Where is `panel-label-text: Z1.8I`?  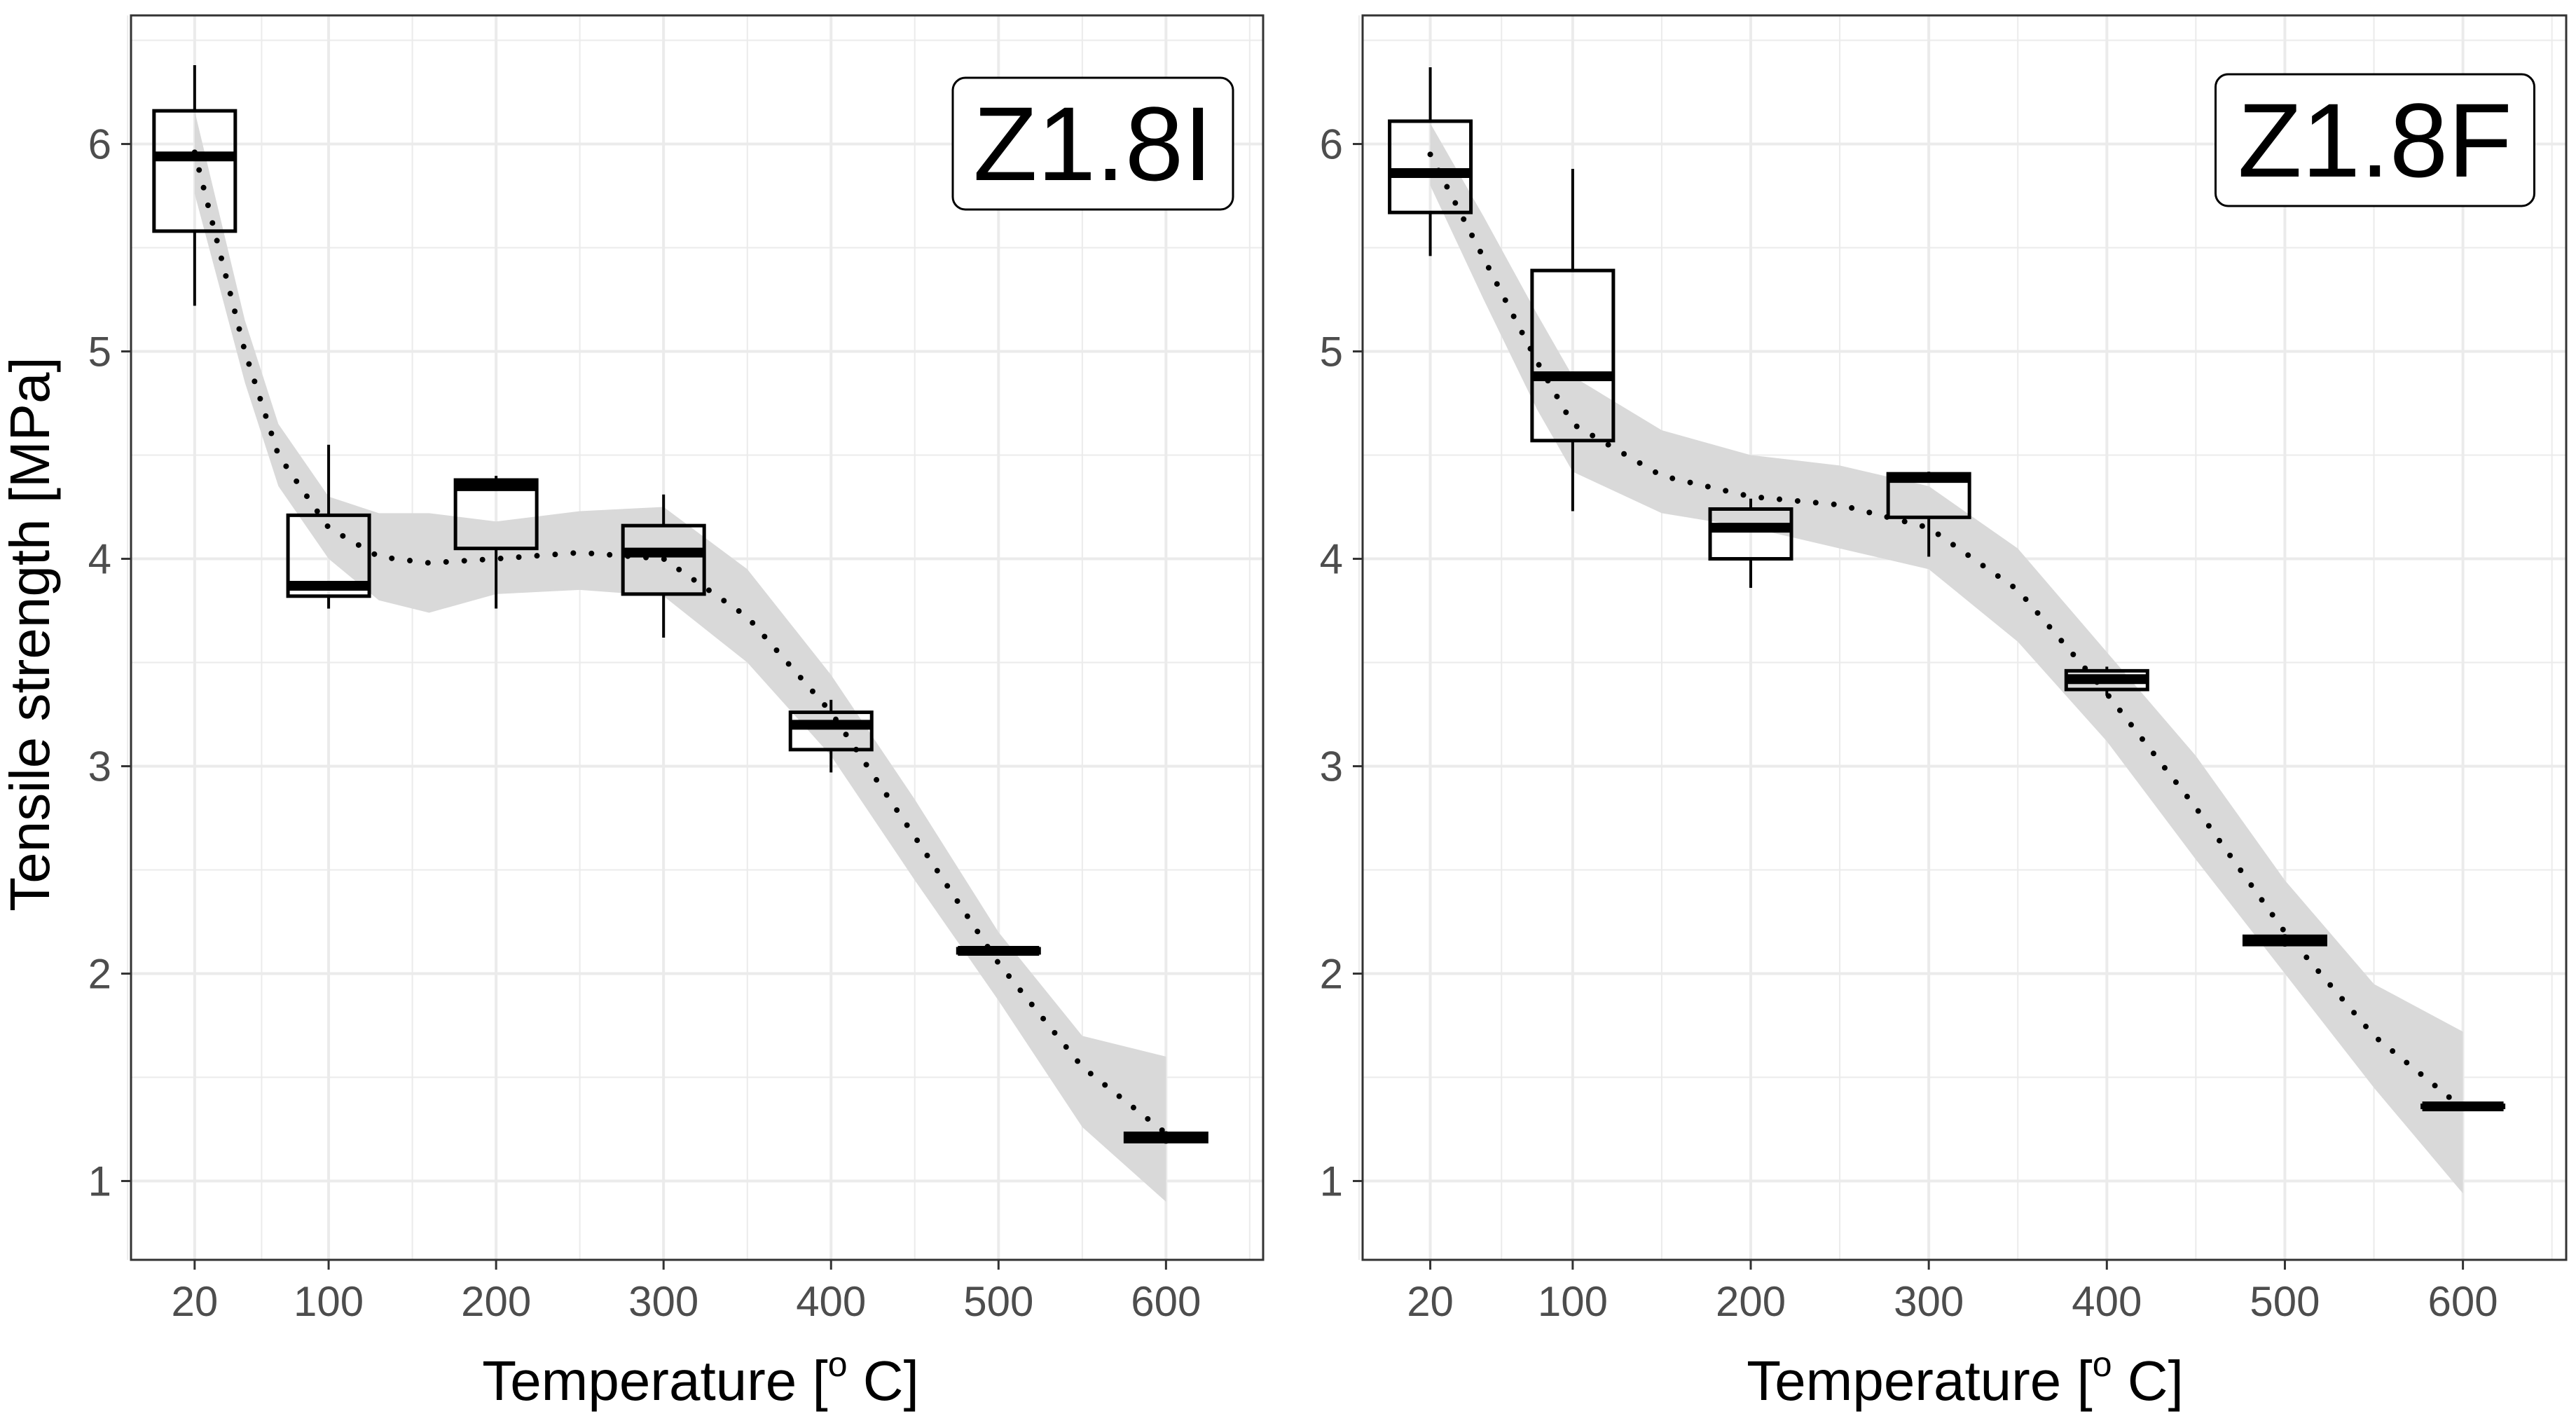 panel-label-text: Z1.8I is located at coordinates (1093, 143).